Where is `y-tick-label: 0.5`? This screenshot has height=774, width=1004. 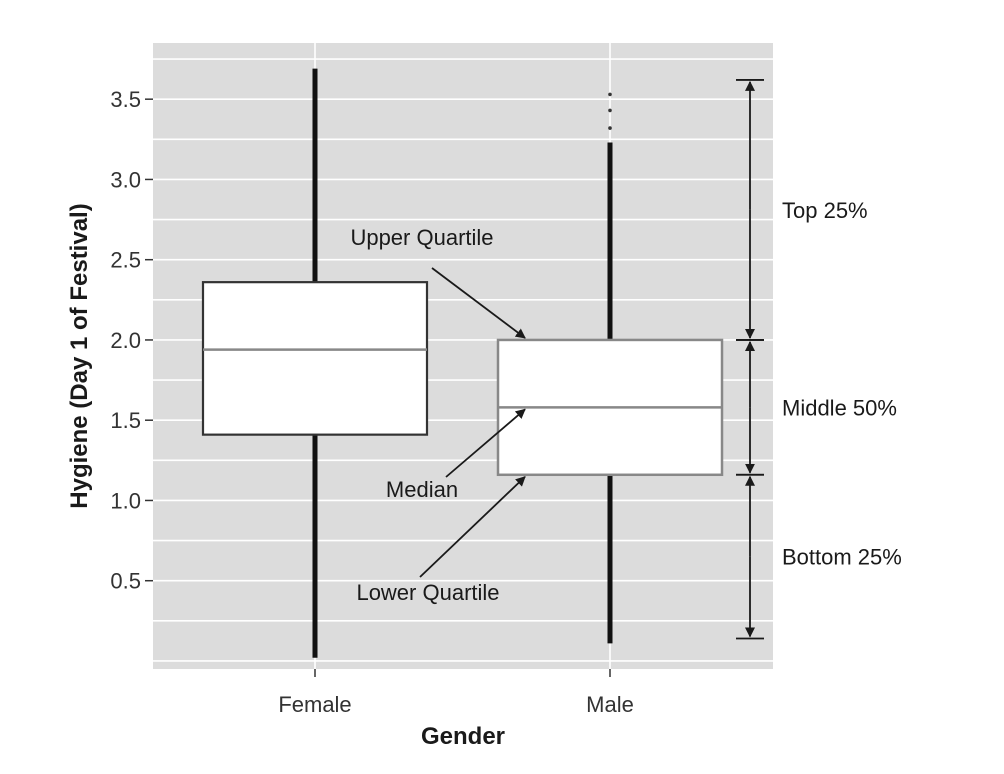
y-tick-label: 0.5 is located at coordinates (125, 581).